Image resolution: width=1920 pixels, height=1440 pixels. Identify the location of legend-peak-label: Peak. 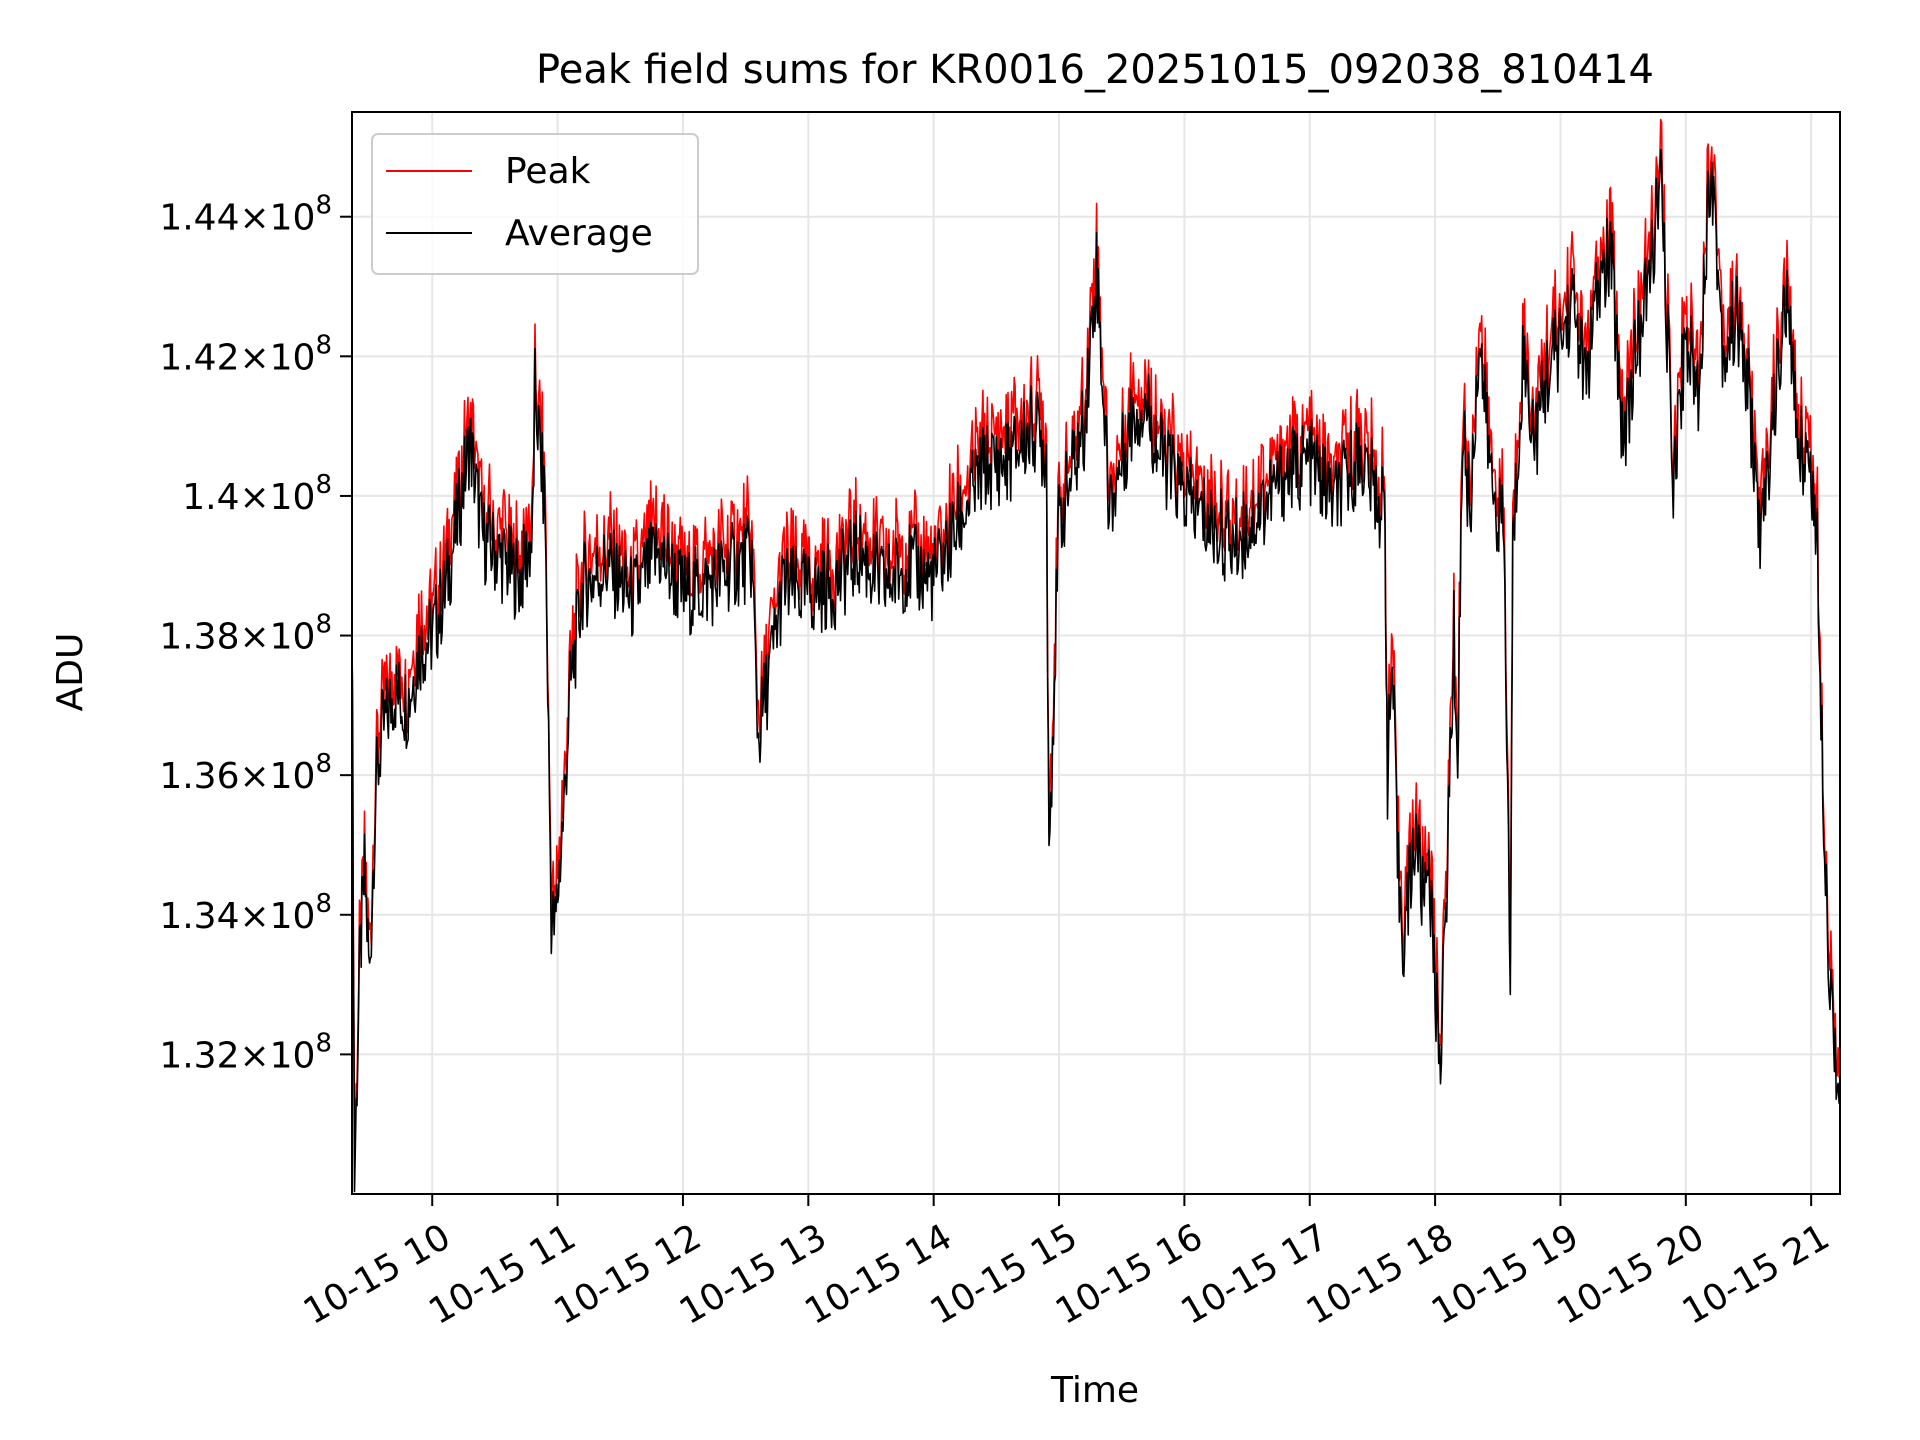
(548, 171).